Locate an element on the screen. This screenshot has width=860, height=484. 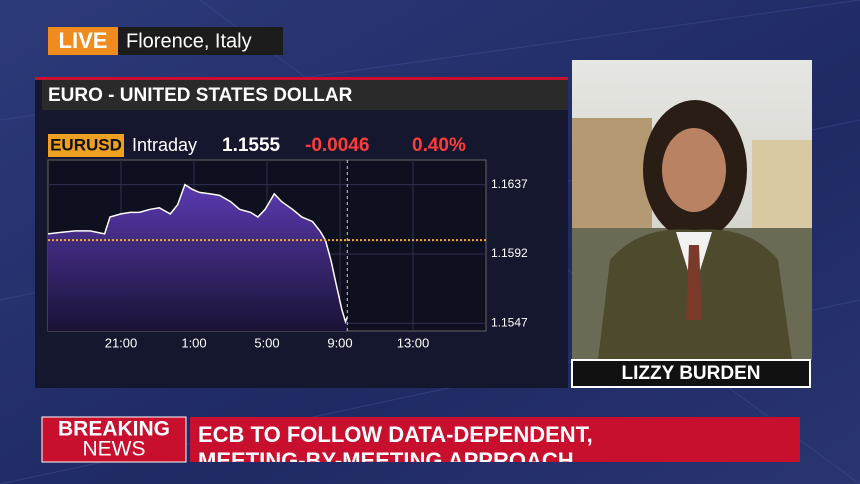
reporter-name: LIZZY BURDEN is located at coordinates (691, 373).